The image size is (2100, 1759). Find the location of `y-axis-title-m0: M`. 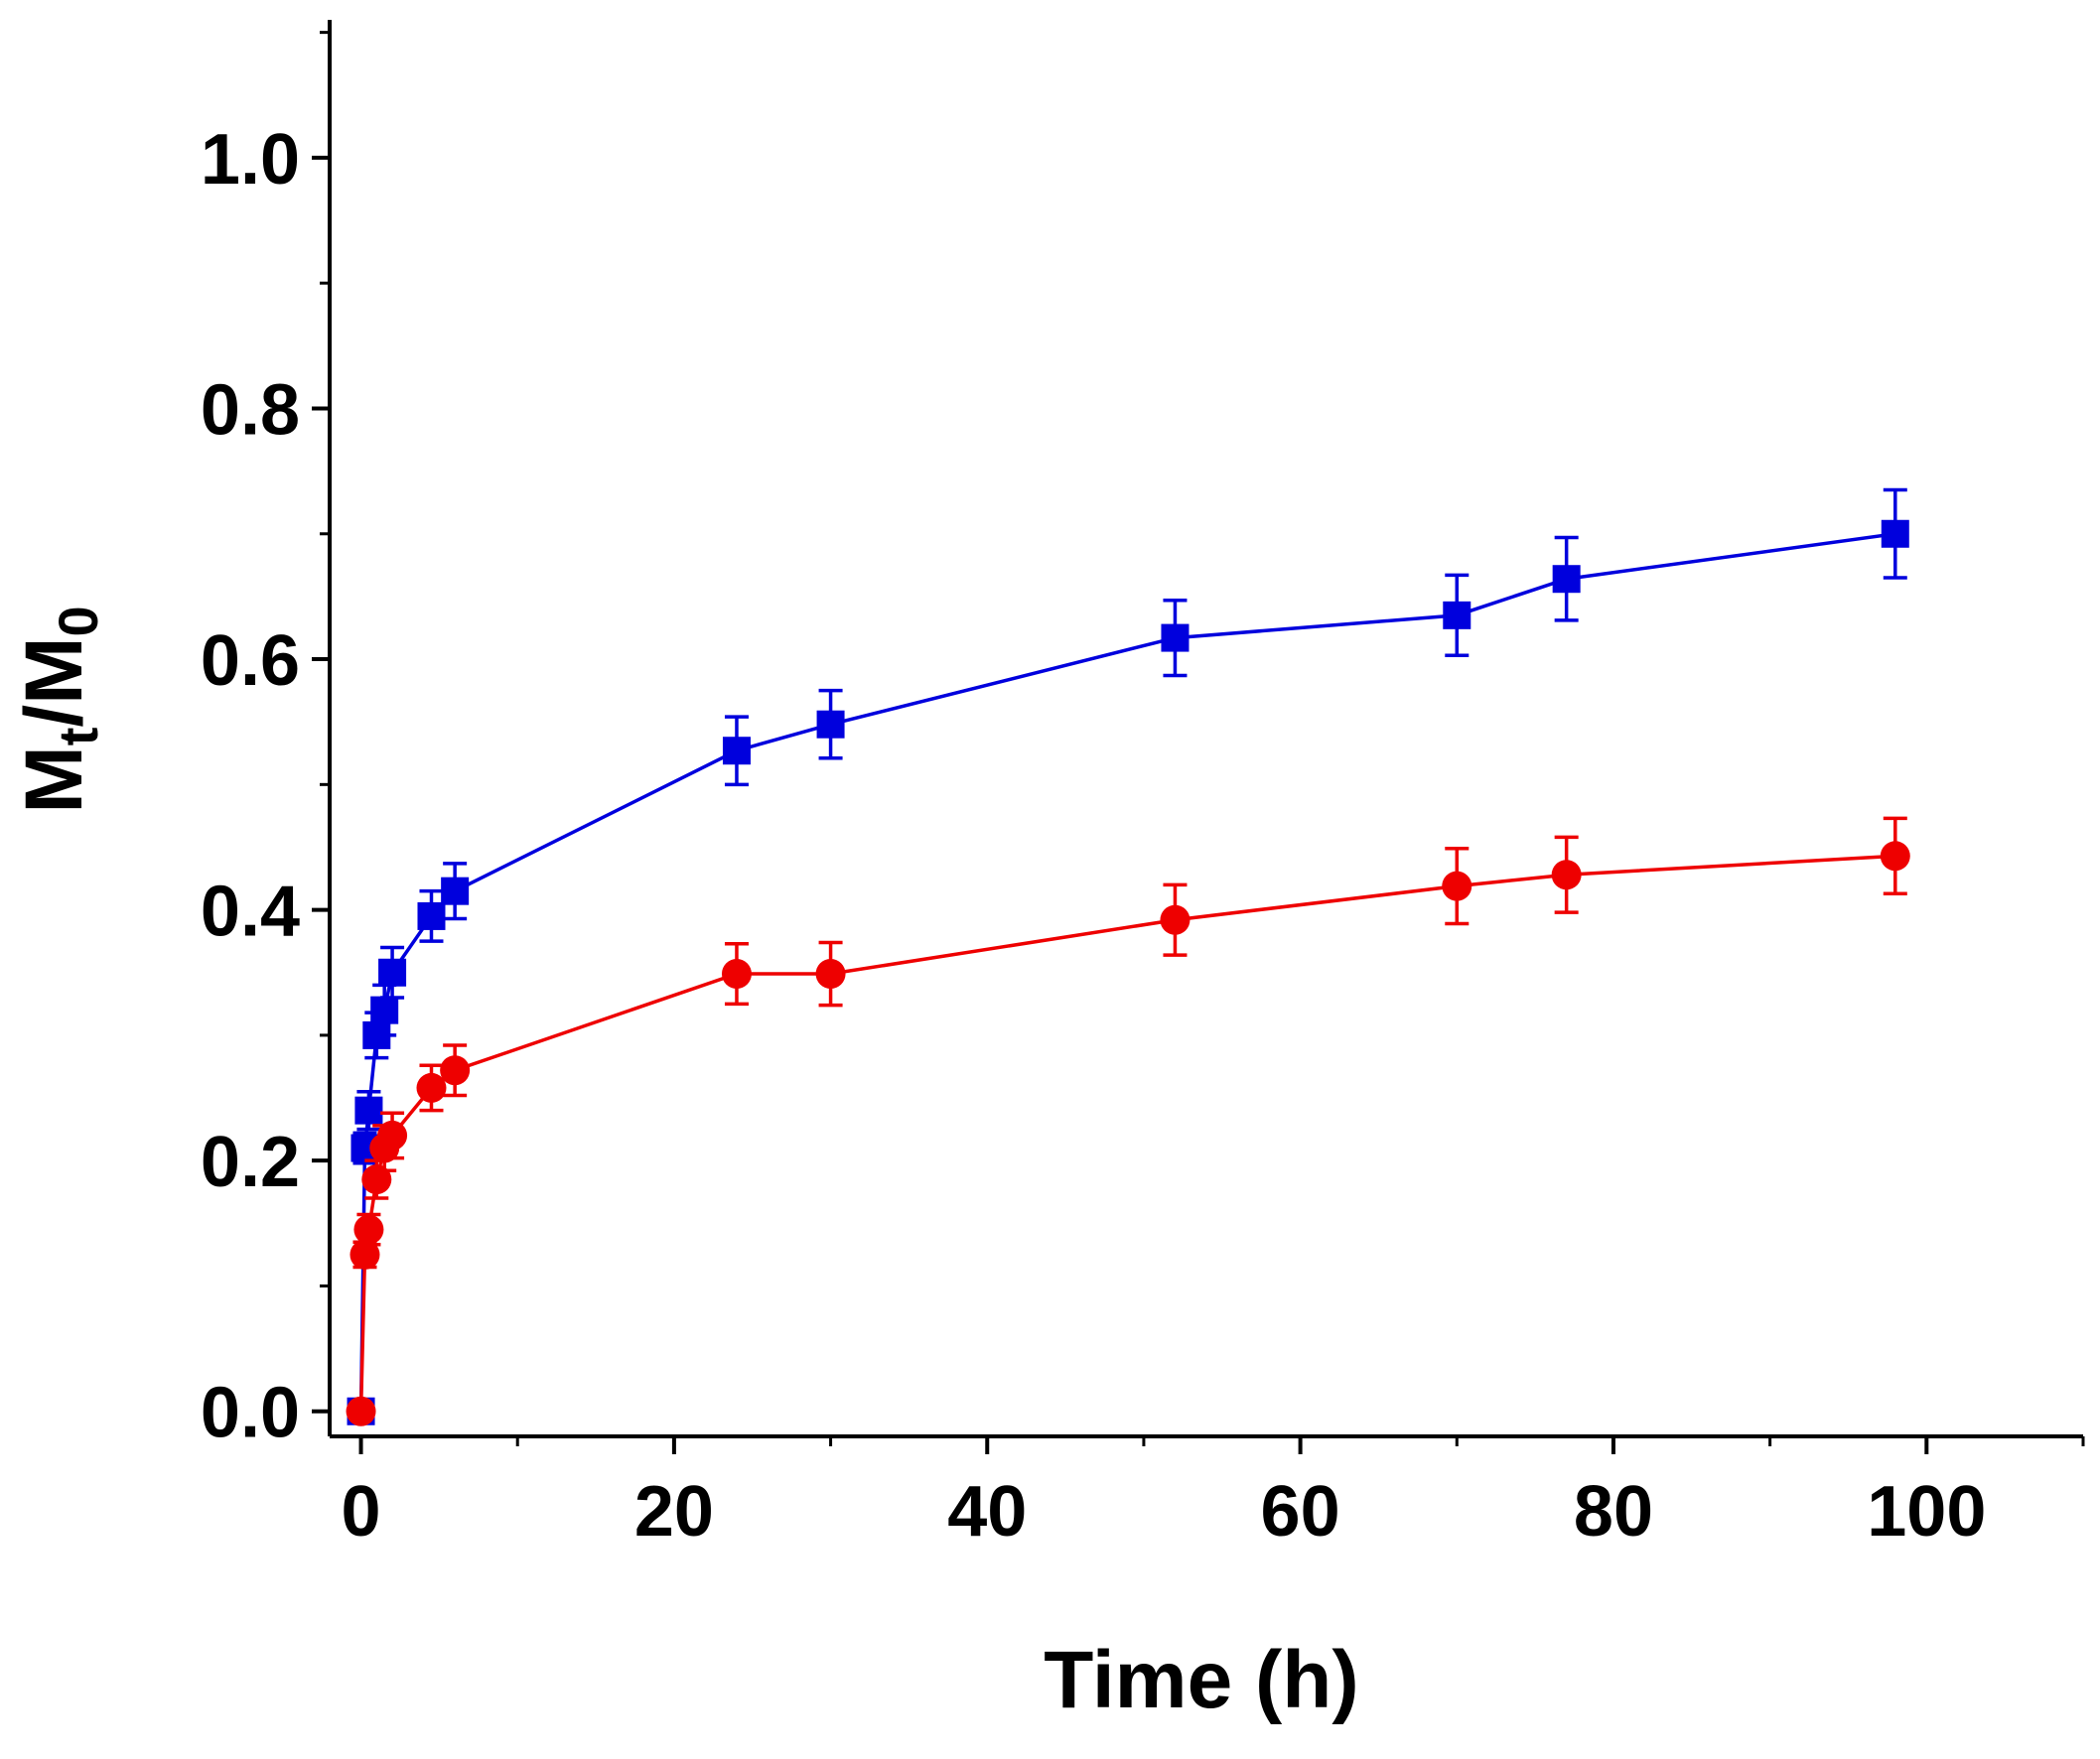

y-axis-title-m0: M is located at coordinates (54, 671).